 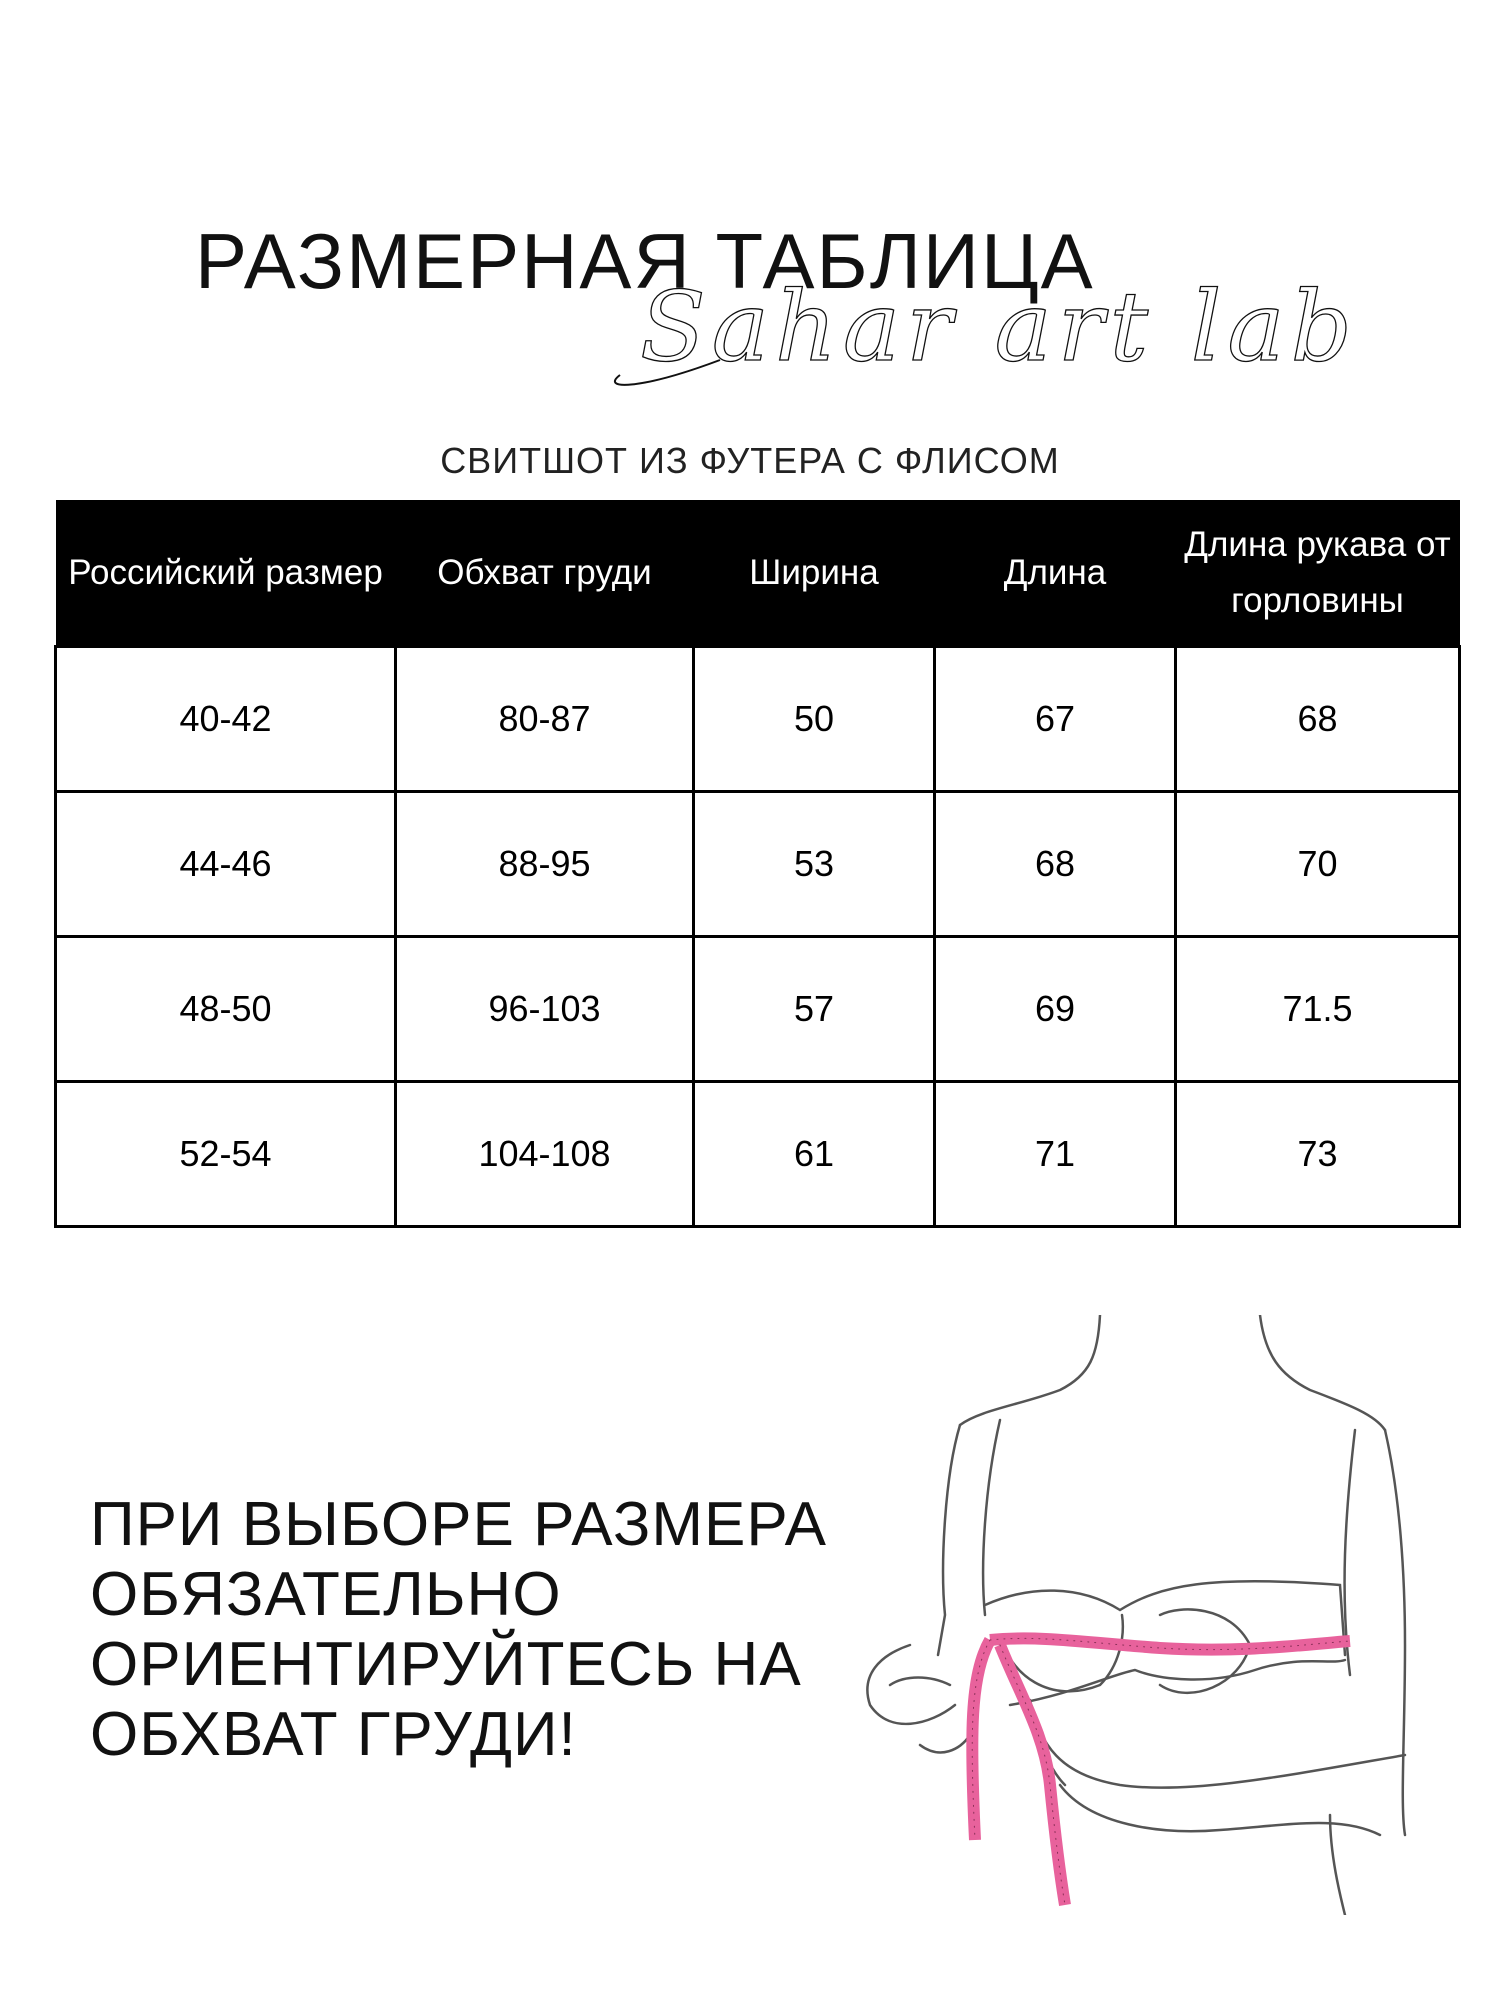 What do you see at coordinates (1055, 1154) in the screenshot?
I see `table-cell: 71` at bounding box center [1055, 1154].